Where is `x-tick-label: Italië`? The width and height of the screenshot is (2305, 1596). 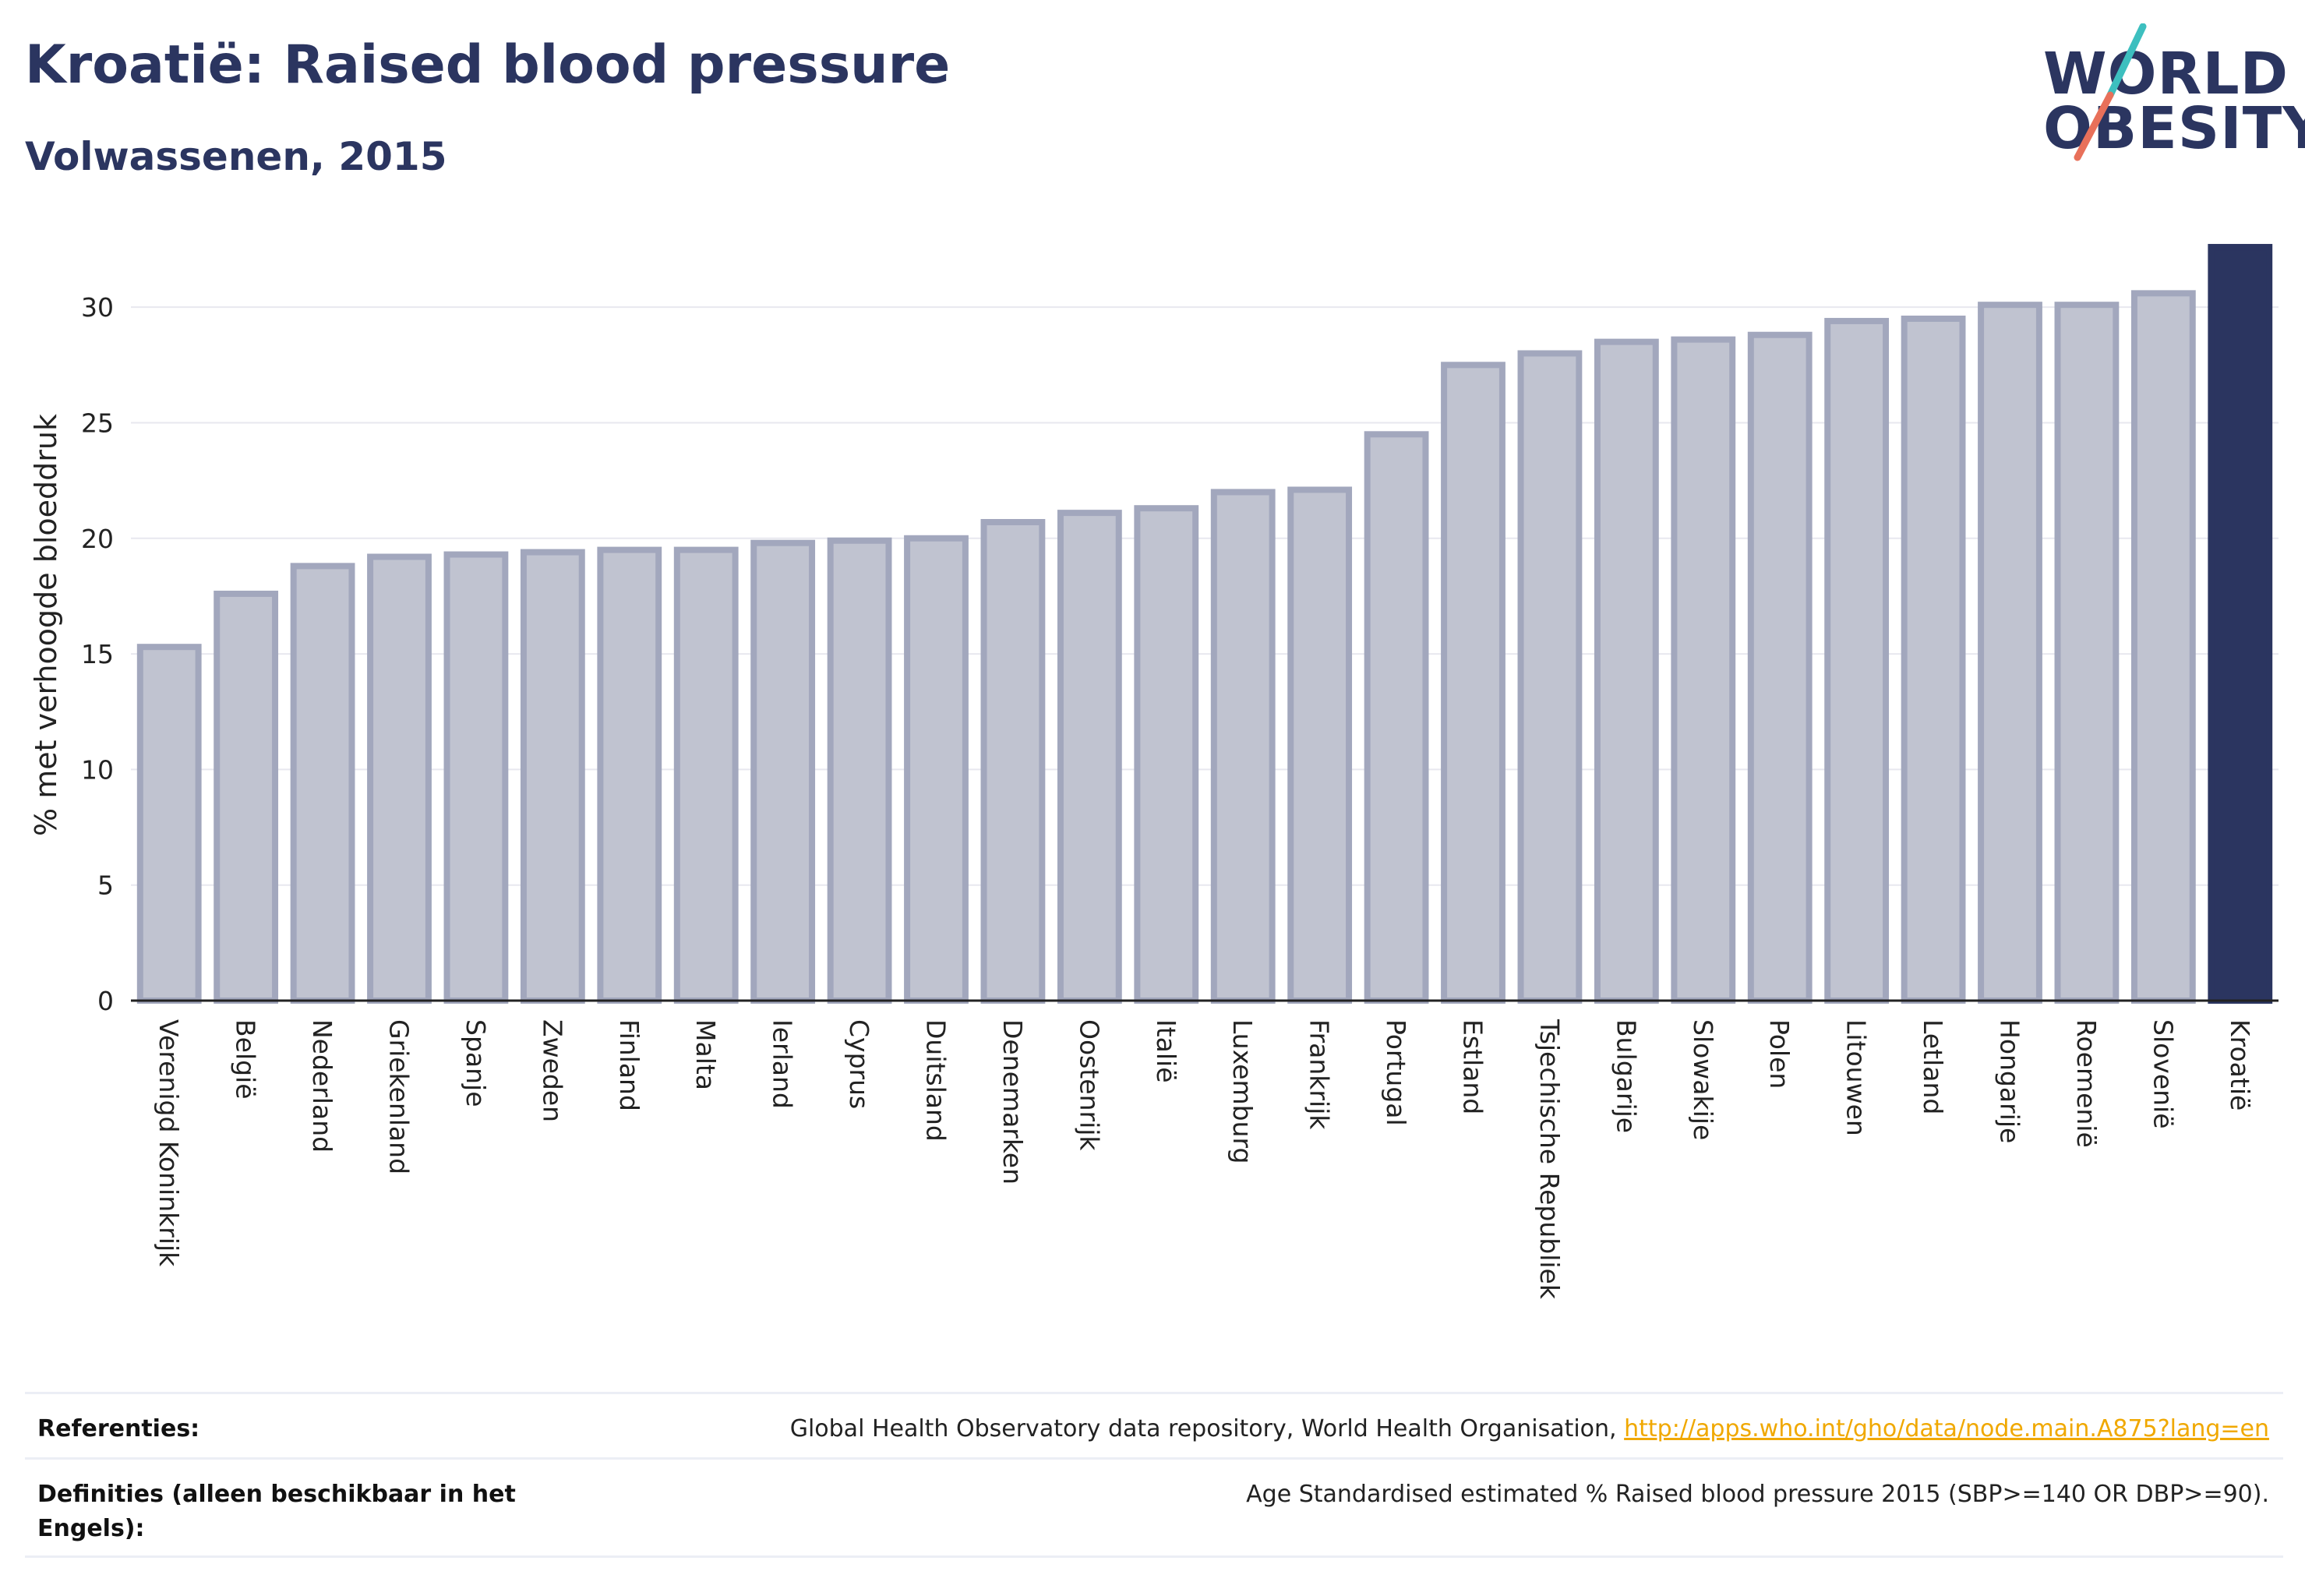 x-tick-label: Italië is located at coordinates (1166, 1051).